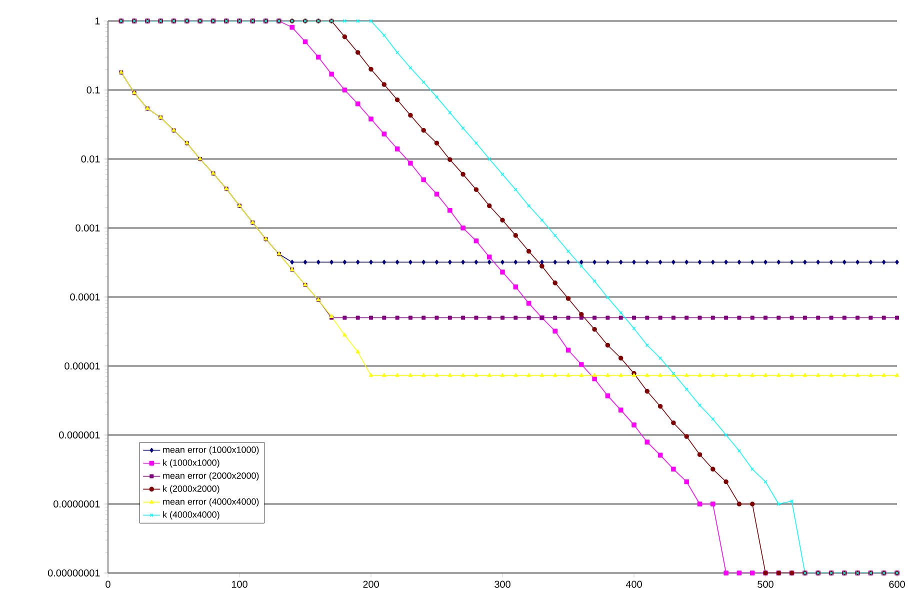  I want to click on legend-label: k (2000x2000), so click(191, 489).